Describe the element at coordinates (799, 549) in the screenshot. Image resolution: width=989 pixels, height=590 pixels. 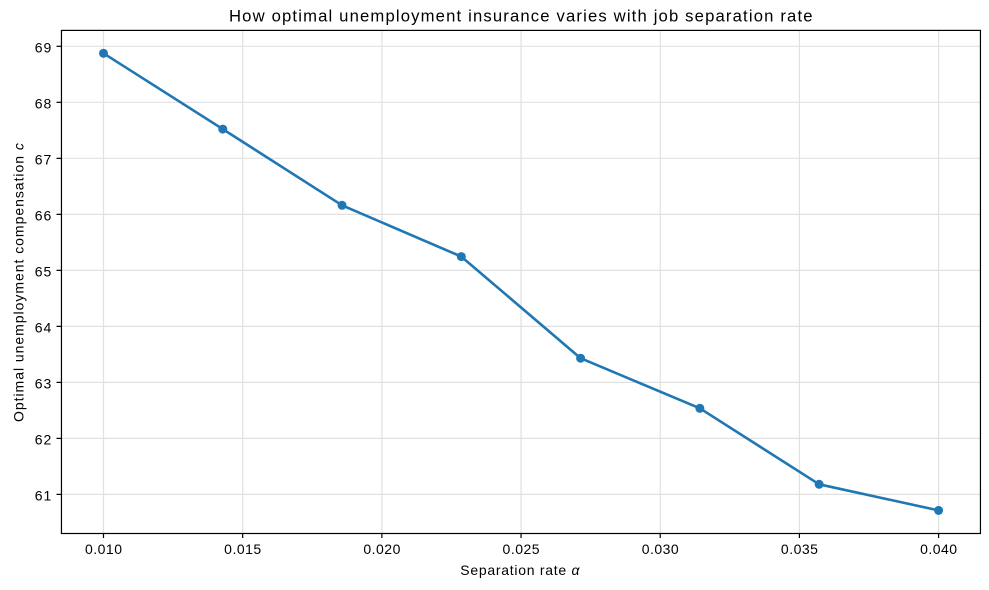
I see `svg-text: 0.035` at that location.